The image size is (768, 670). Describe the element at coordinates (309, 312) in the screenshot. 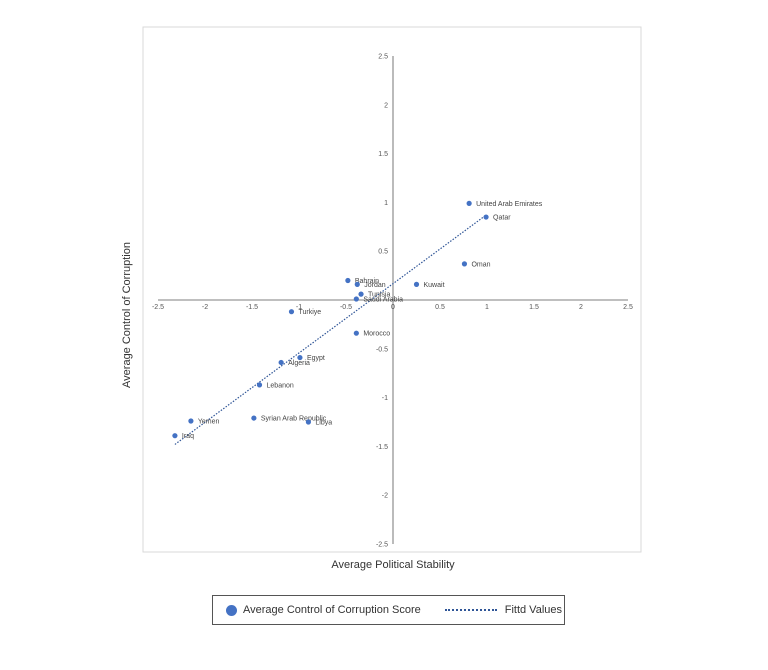

I see `data-point-label: Turkiye` at that location.